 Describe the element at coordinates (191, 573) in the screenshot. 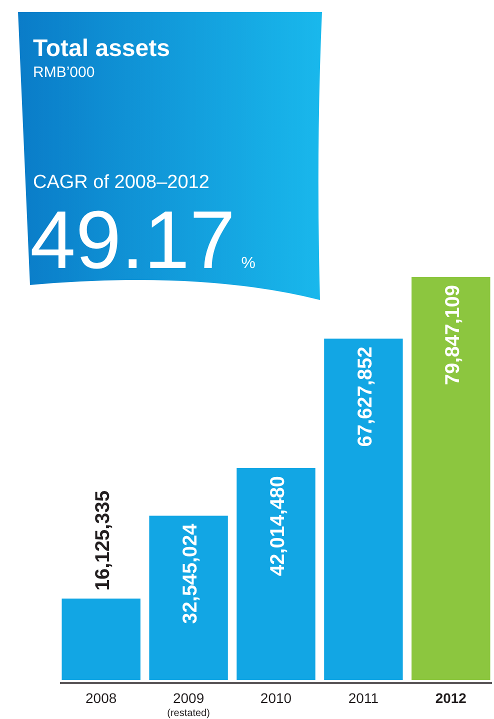

I see `data-label: 32,545,024` at that location.